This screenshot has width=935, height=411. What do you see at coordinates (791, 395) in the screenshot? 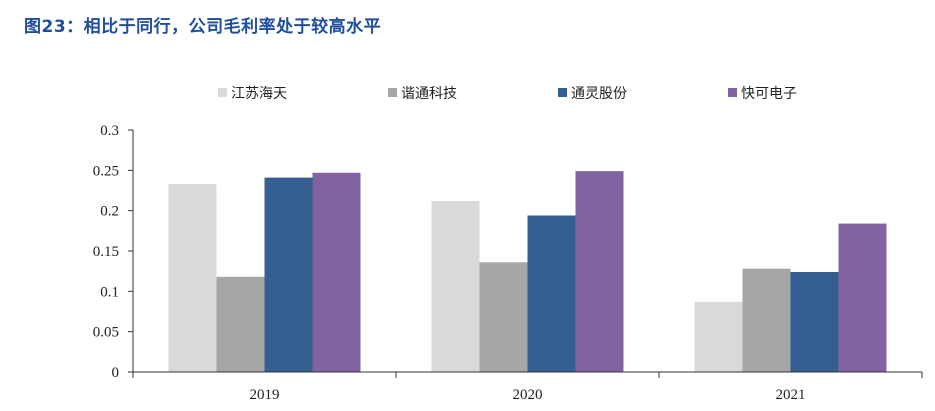
I see `x-tick-label: 2021` at bounding box center [791, 395].